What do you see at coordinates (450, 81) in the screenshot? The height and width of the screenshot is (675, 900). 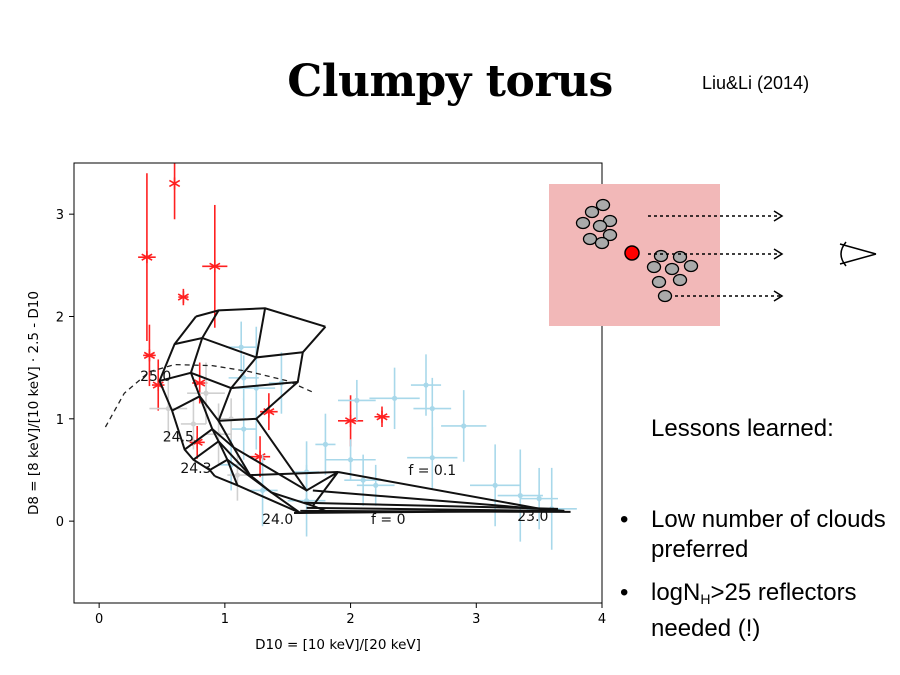 I see `slide-title: Clumpy torus` at bounding box center [450, 81].